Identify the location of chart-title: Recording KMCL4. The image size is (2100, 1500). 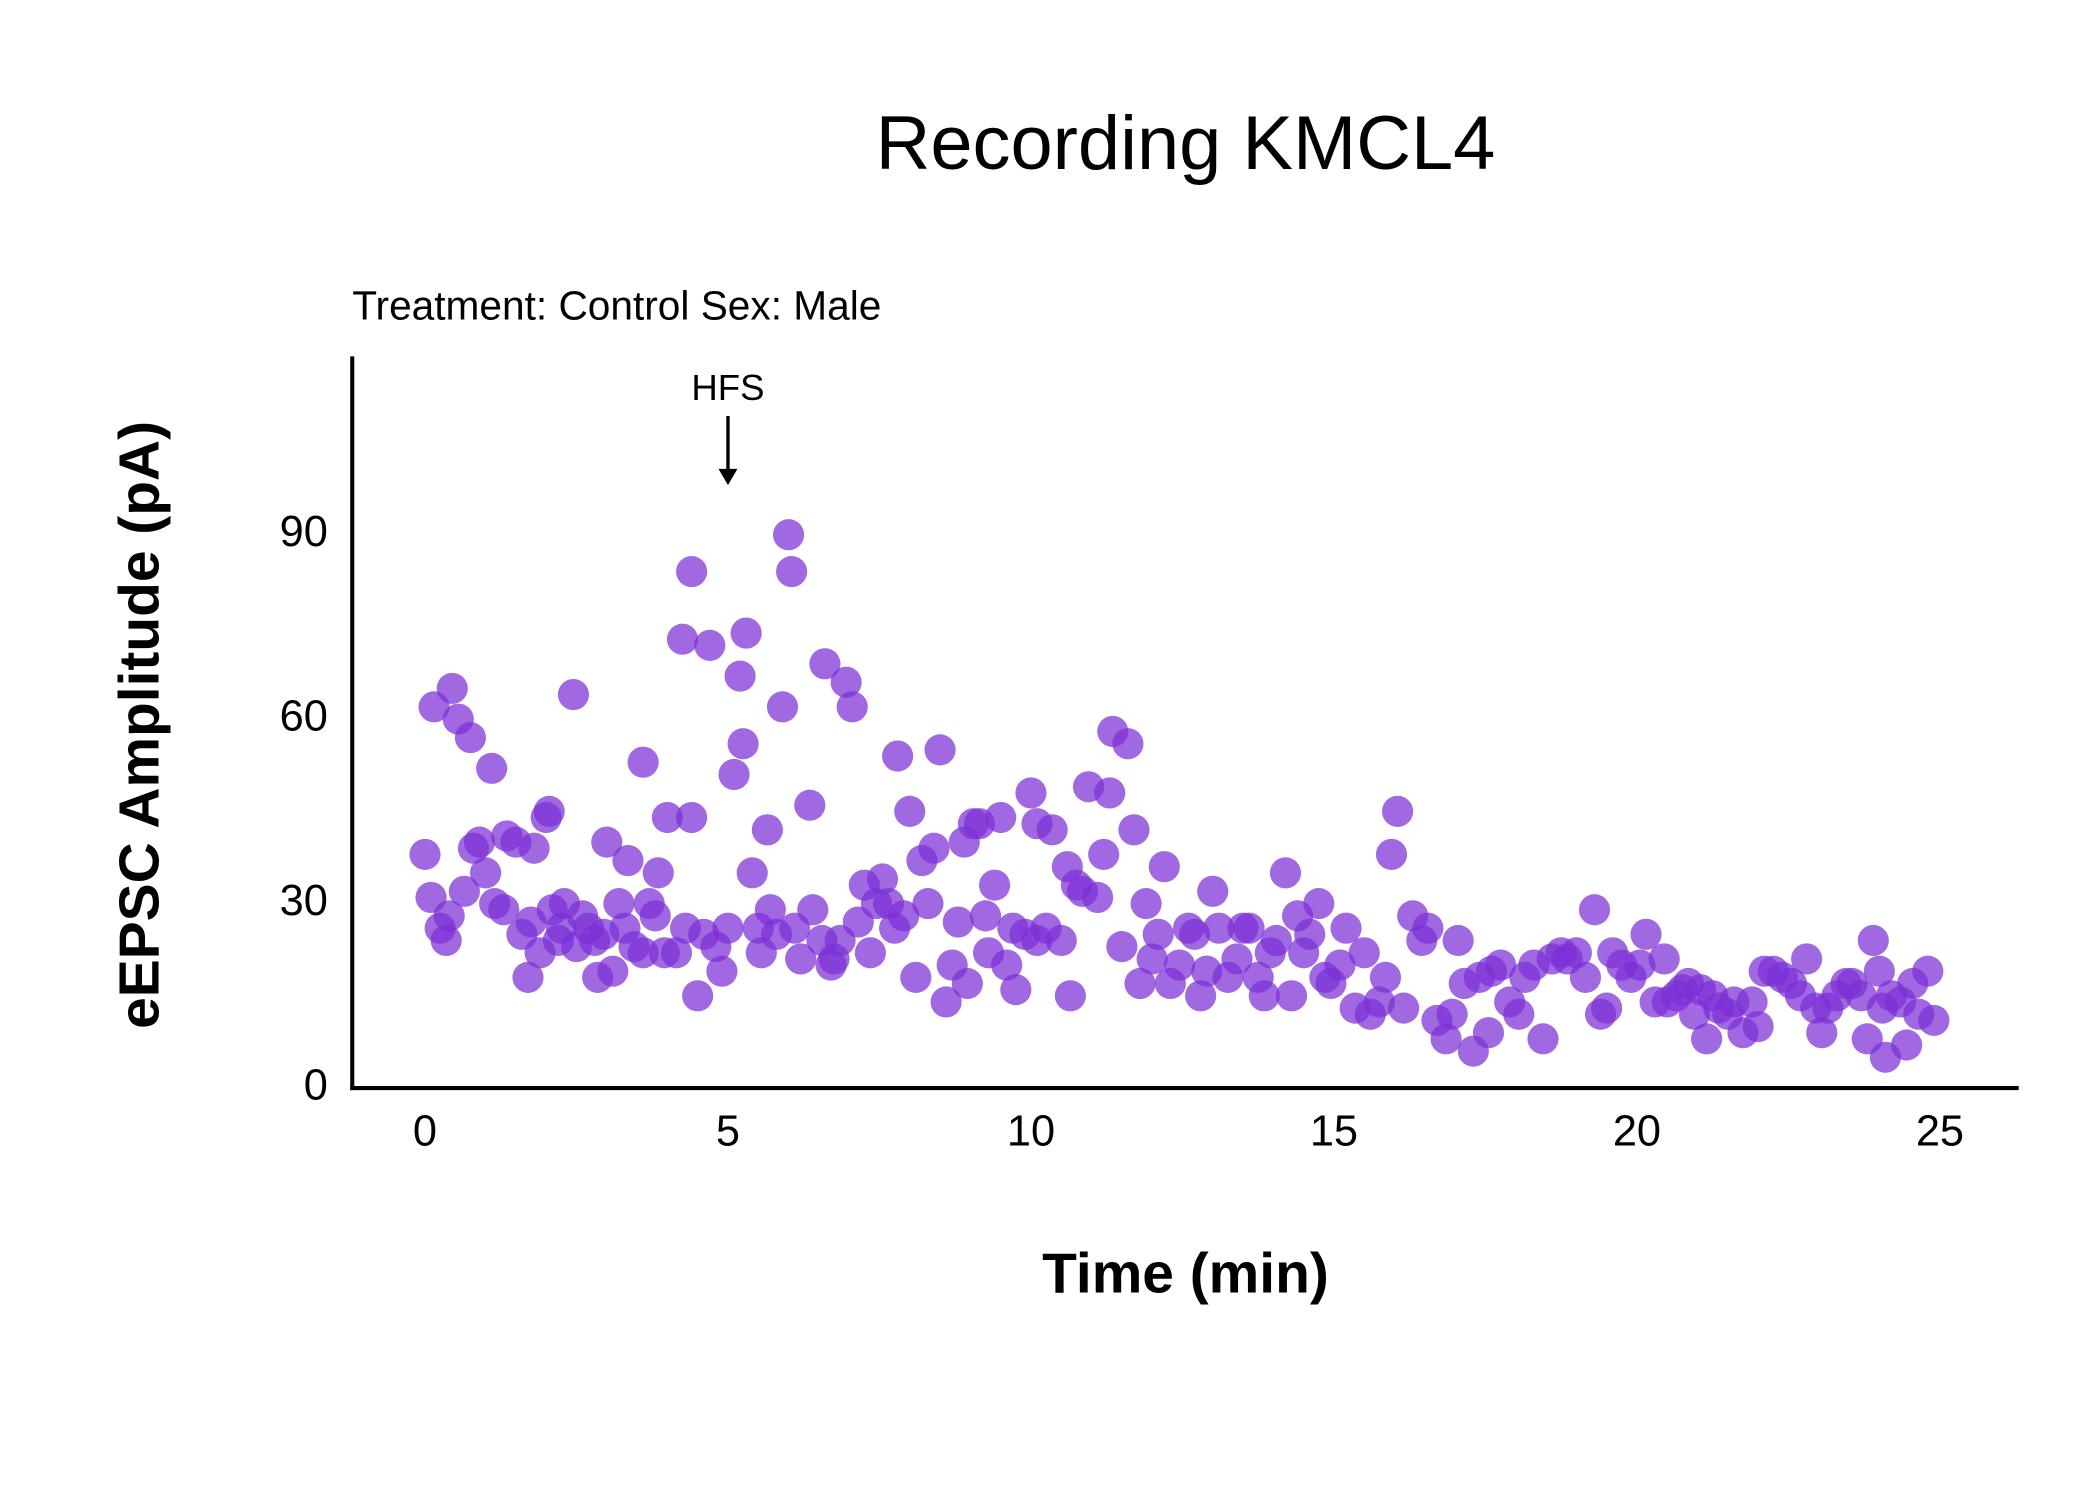
(1186, 143).